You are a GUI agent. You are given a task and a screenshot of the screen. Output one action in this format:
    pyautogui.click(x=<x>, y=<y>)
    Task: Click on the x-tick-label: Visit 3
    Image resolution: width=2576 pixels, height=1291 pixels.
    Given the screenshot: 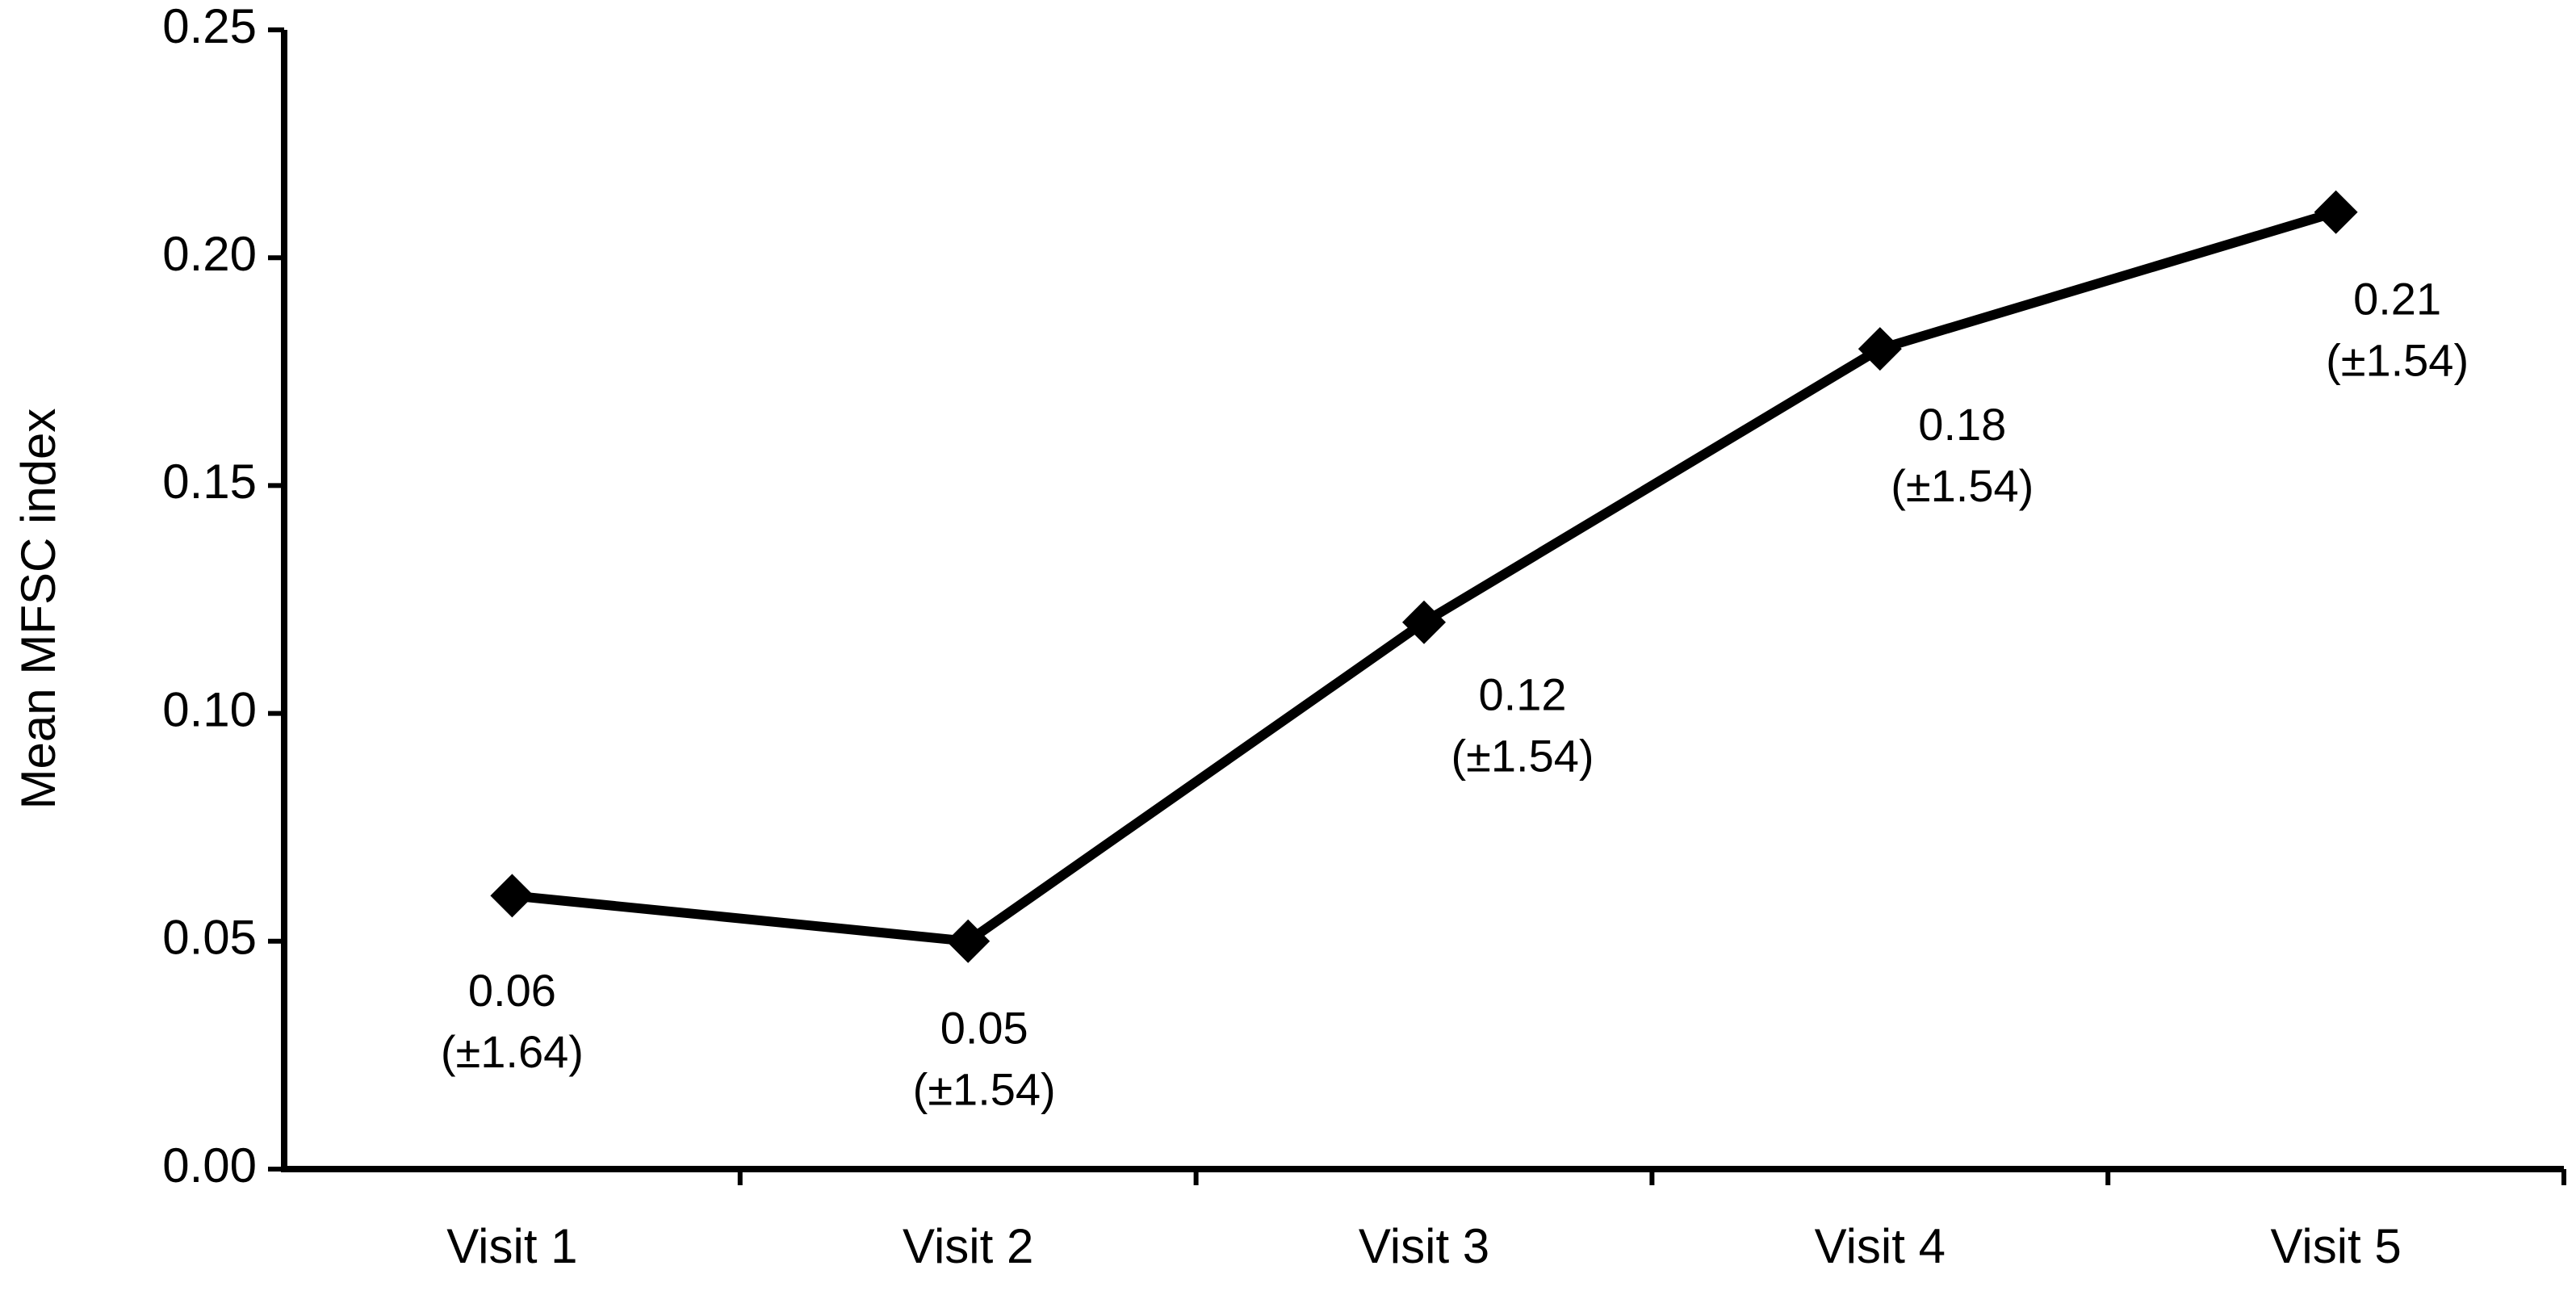 What is the action you would take?
    pyautogui.click(x=1424, y=1246)
    